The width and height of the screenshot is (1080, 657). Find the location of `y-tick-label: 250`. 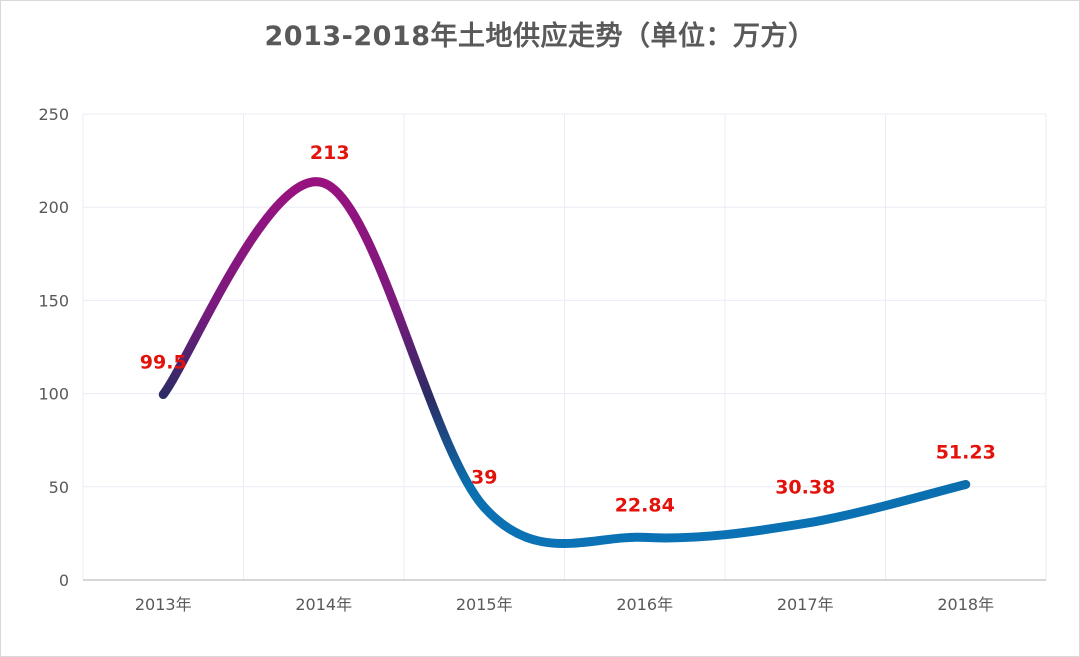

y-tick-label: 250 is located at coordinates (53, 114).